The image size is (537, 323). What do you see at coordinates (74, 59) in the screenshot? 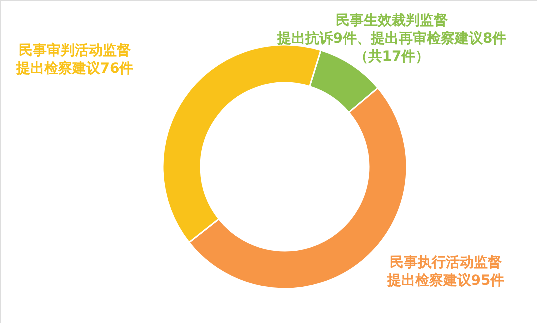
I see `slice-label: 民事审判活动监督提出检察建议76件` at bounding box center [74, 59].